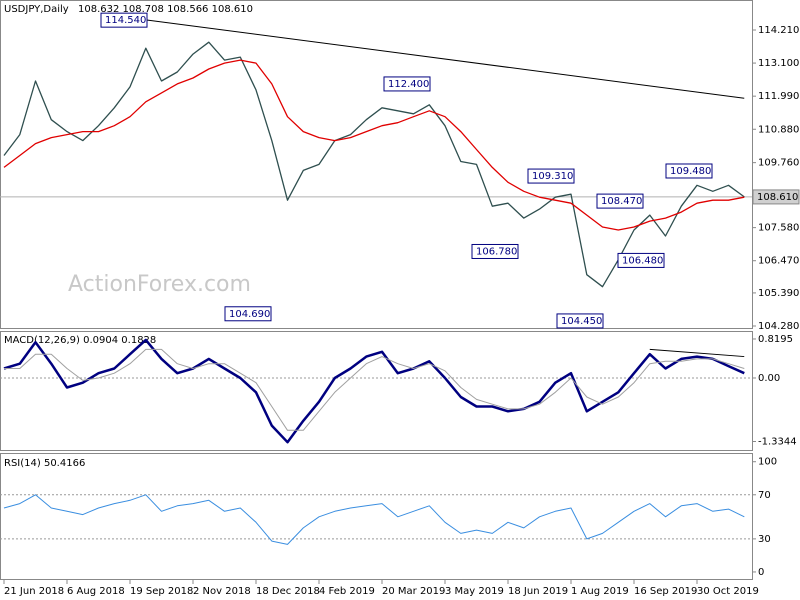  I want to click on rsi-title: RSI(14) 50.4166, so click(44, 463).